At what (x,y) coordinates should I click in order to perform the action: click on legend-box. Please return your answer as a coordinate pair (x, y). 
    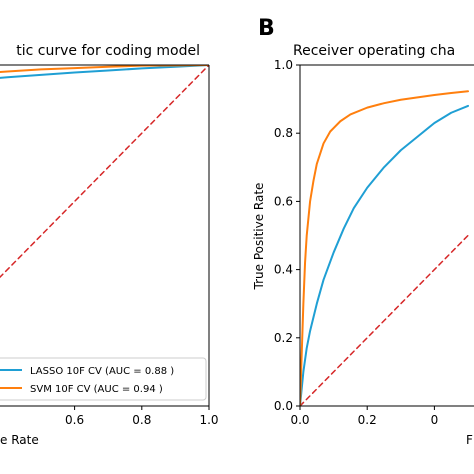
    Looking at the image, I should click on (103, 379).